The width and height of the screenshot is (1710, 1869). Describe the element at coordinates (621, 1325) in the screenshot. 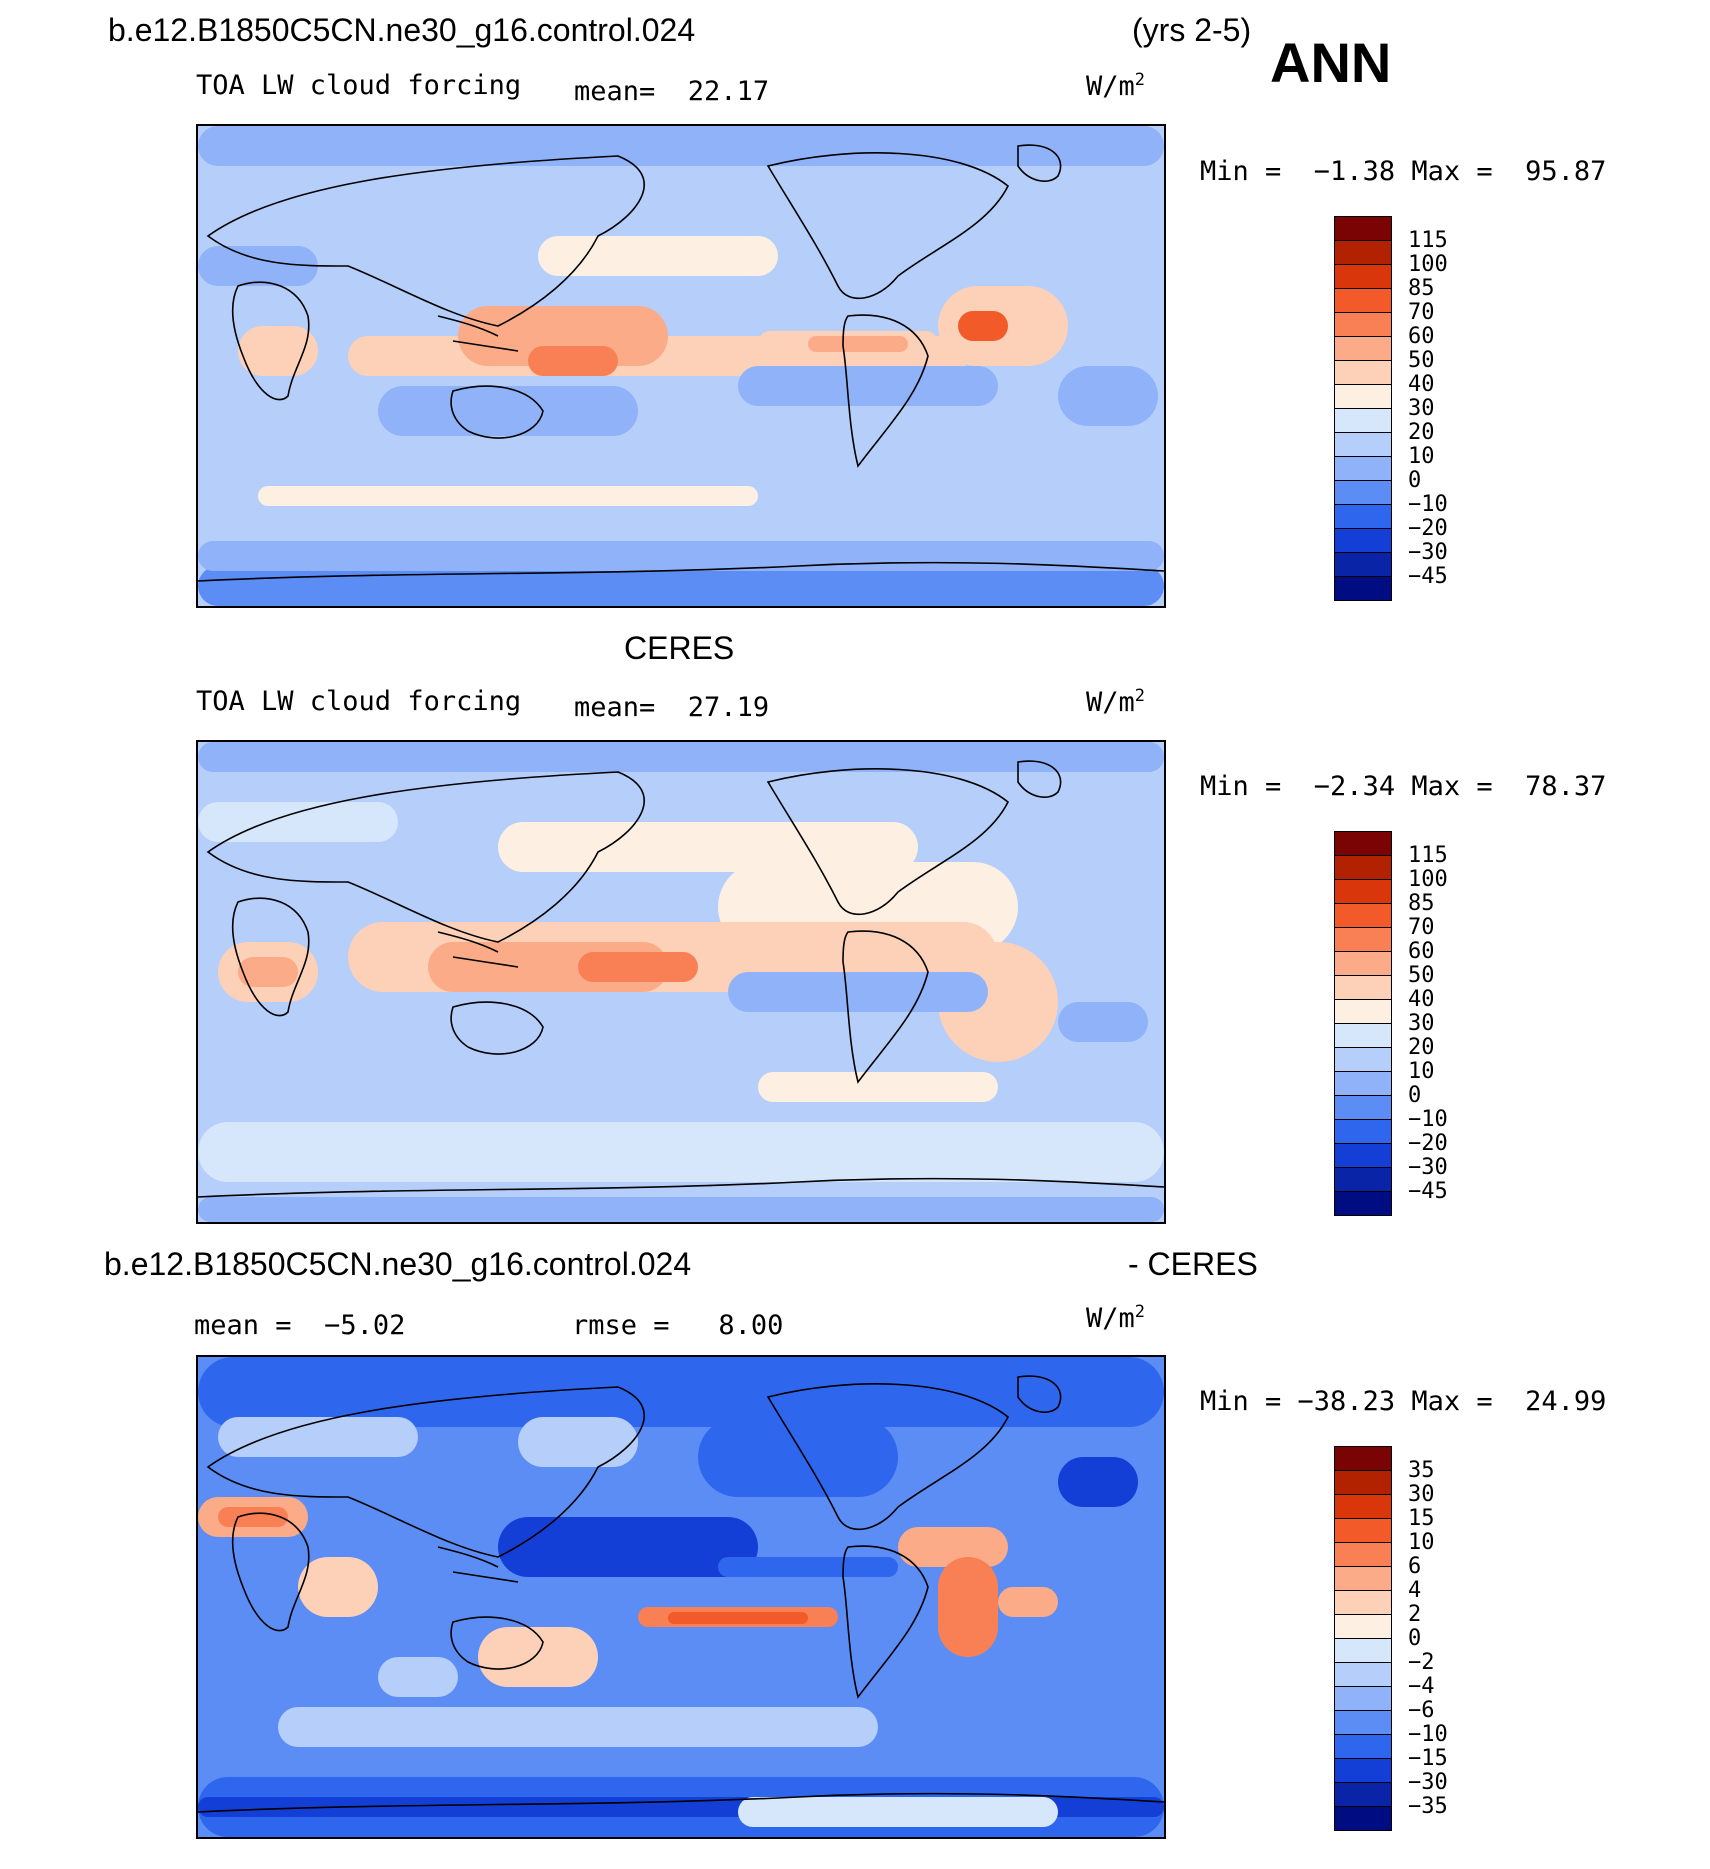

I see `panel3-rmse-label: rmse =` at that location.